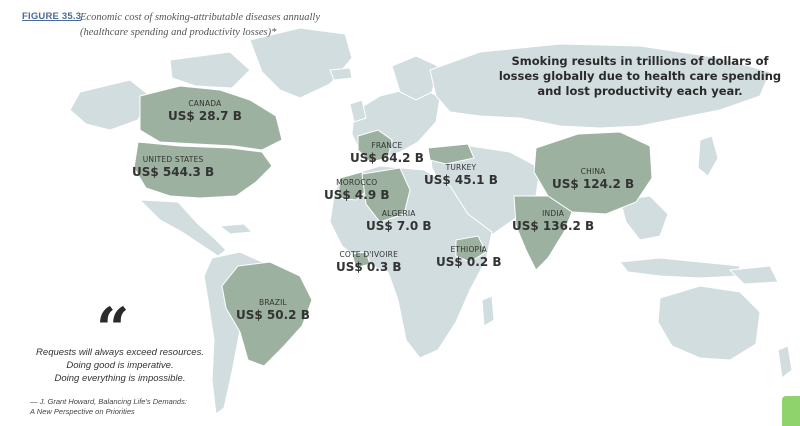  What do you see at coordinates (205, 103) in the screenshot?
I see `canada-name: CANADA` at bounding box center [205, 103].